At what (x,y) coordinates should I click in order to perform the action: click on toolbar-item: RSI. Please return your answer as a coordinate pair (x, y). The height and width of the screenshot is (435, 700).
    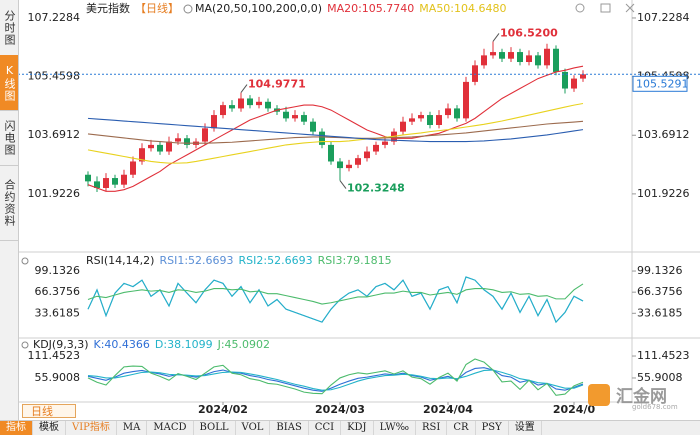
    Looking at the image, I should click on (432, 428).